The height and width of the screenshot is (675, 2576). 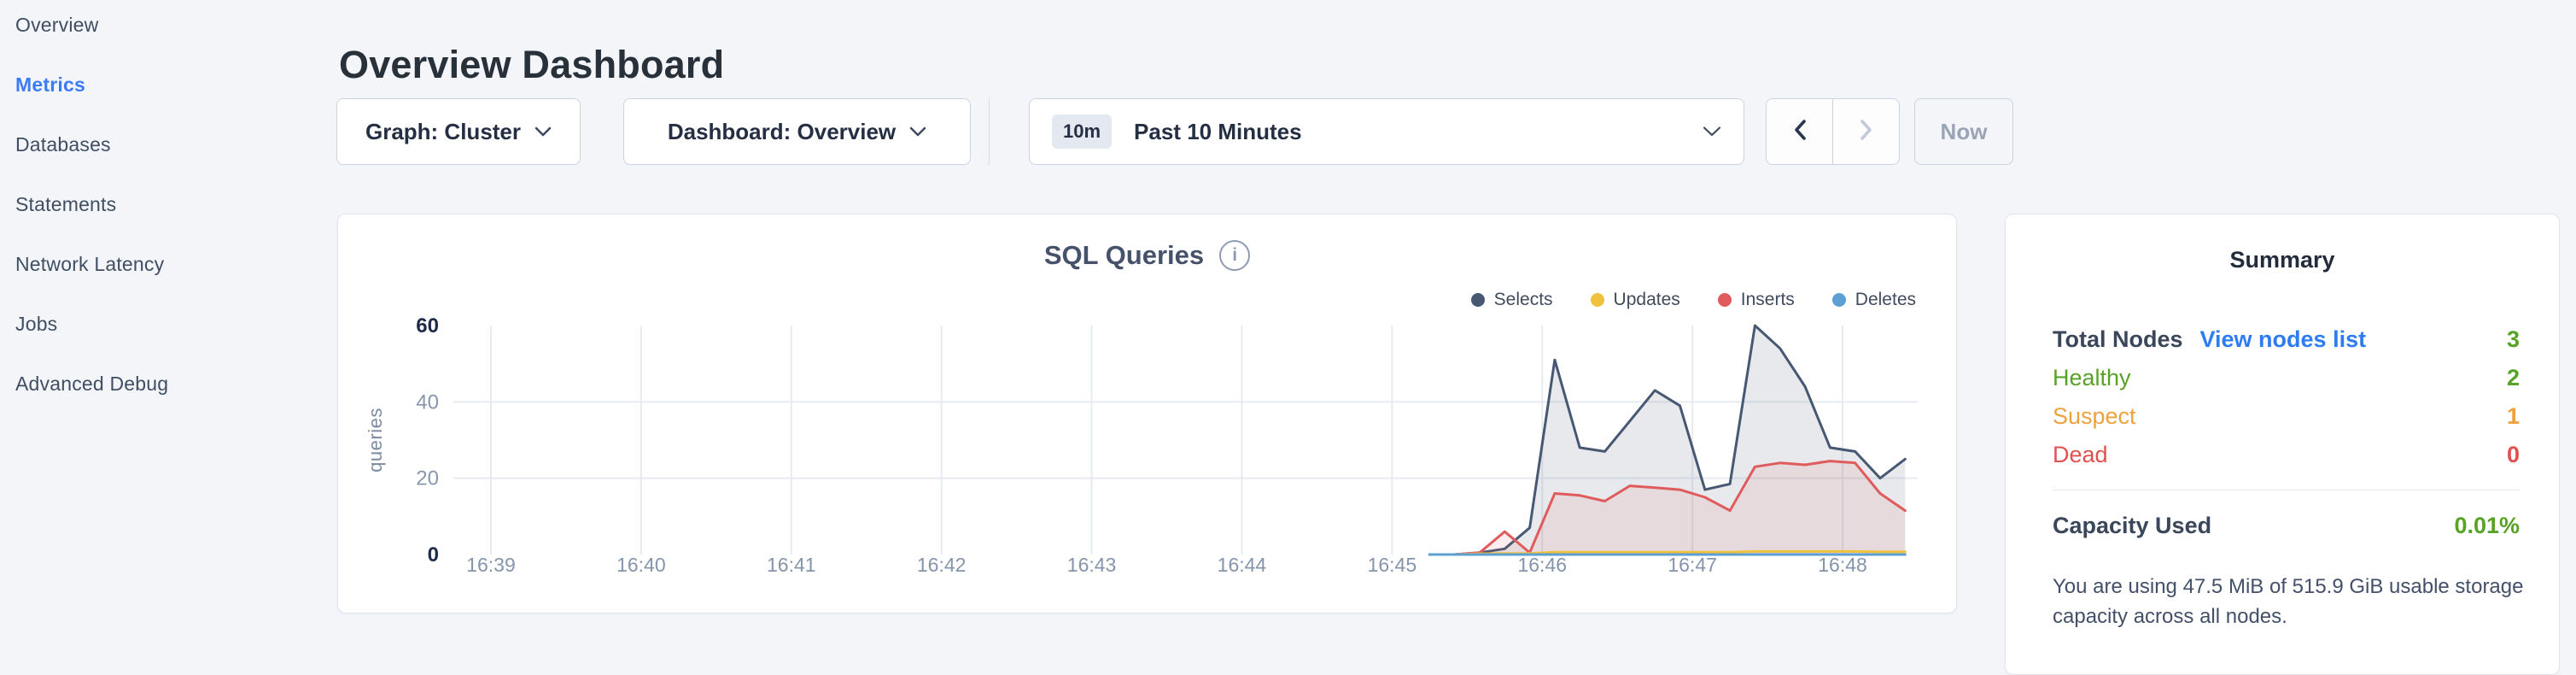 I want to click on time-range-badge: 10m, so click(x=1082, y=131).